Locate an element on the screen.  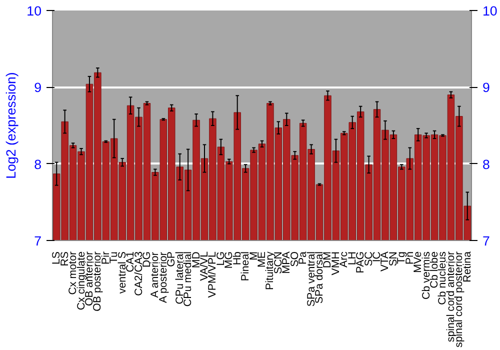
x-tick-label: Retina is located at coordinates (467, 266).